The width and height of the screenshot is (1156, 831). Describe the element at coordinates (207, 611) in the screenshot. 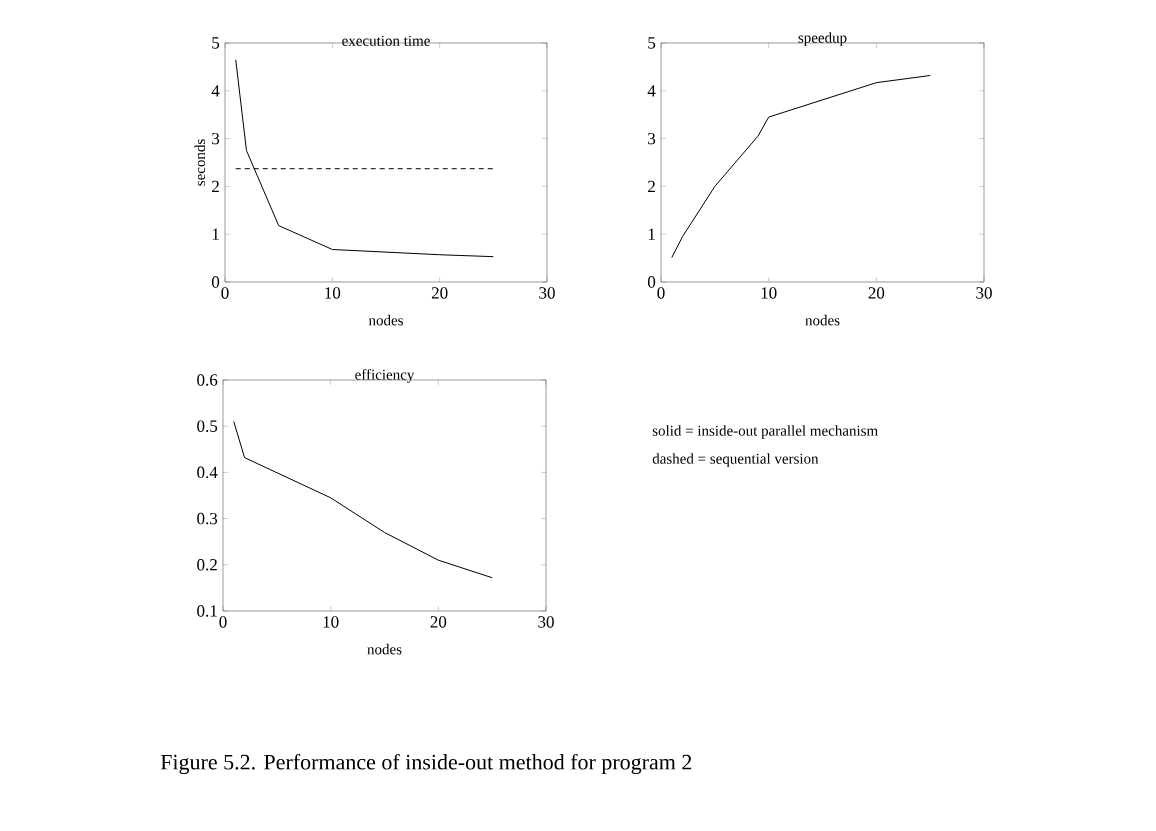

I see `y-tick-label: 0.1` at that location.